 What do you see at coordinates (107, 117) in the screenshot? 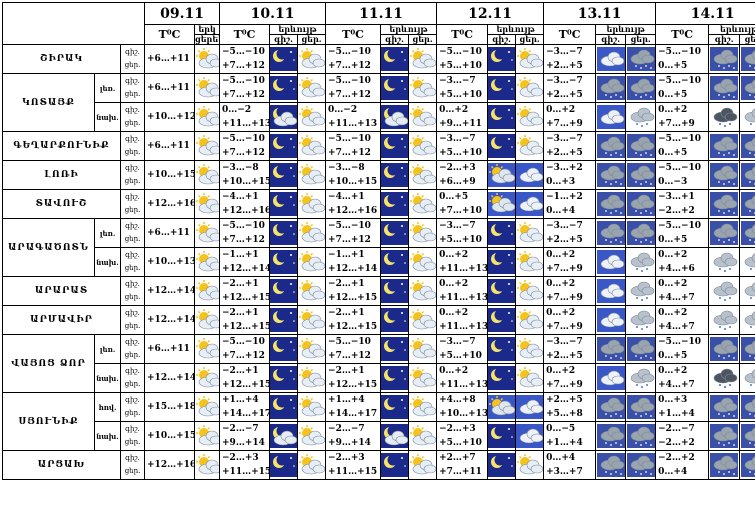
I see `subregion-label: նախ.` at bounding box center [107, 117].